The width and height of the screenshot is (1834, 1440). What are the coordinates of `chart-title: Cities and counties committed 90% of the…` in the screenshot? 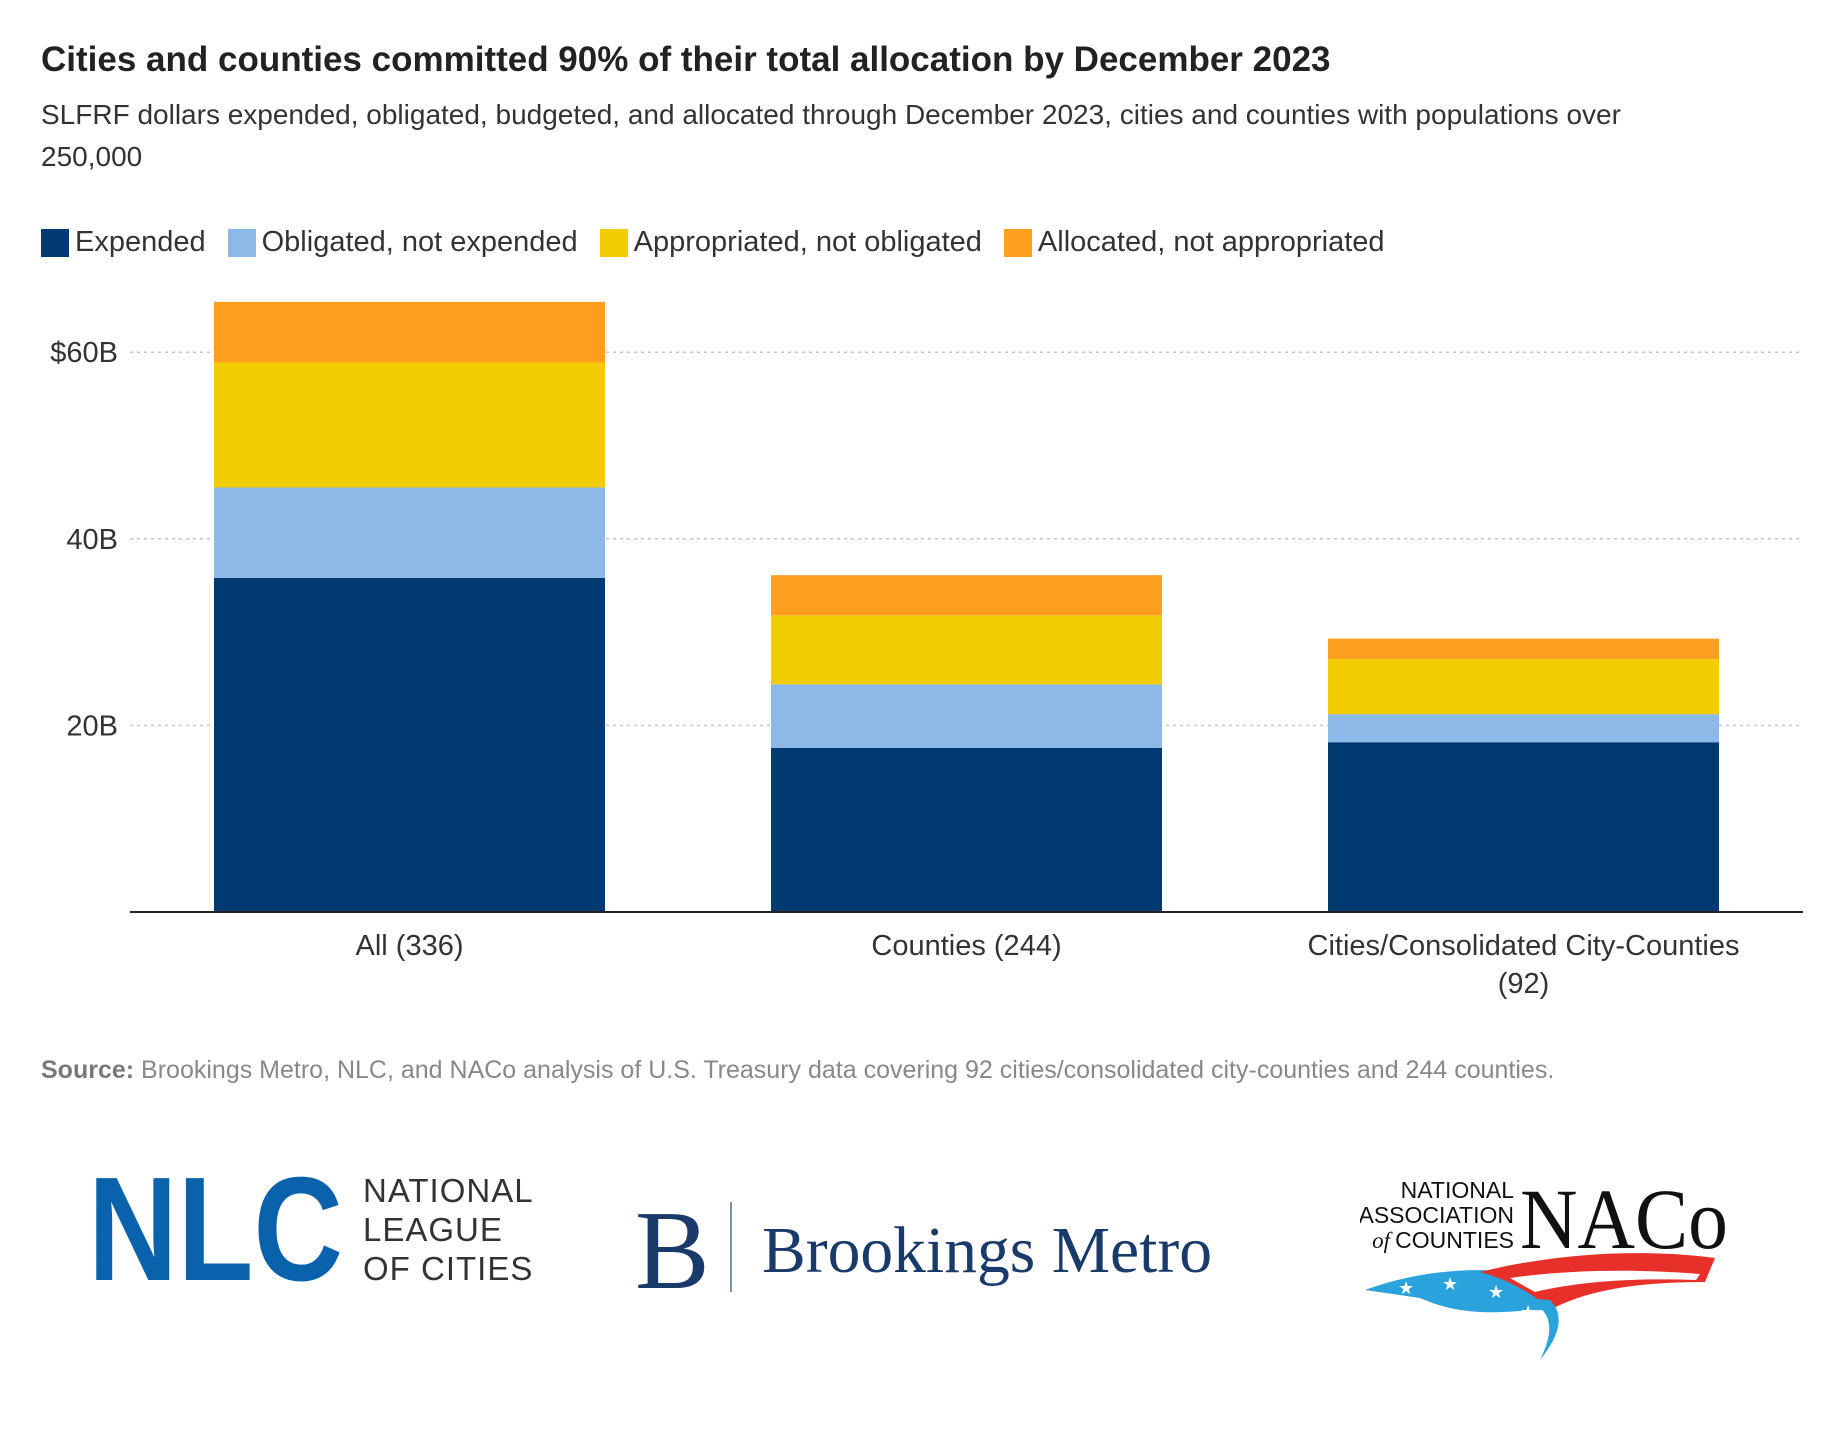 It's located at (686, 59).